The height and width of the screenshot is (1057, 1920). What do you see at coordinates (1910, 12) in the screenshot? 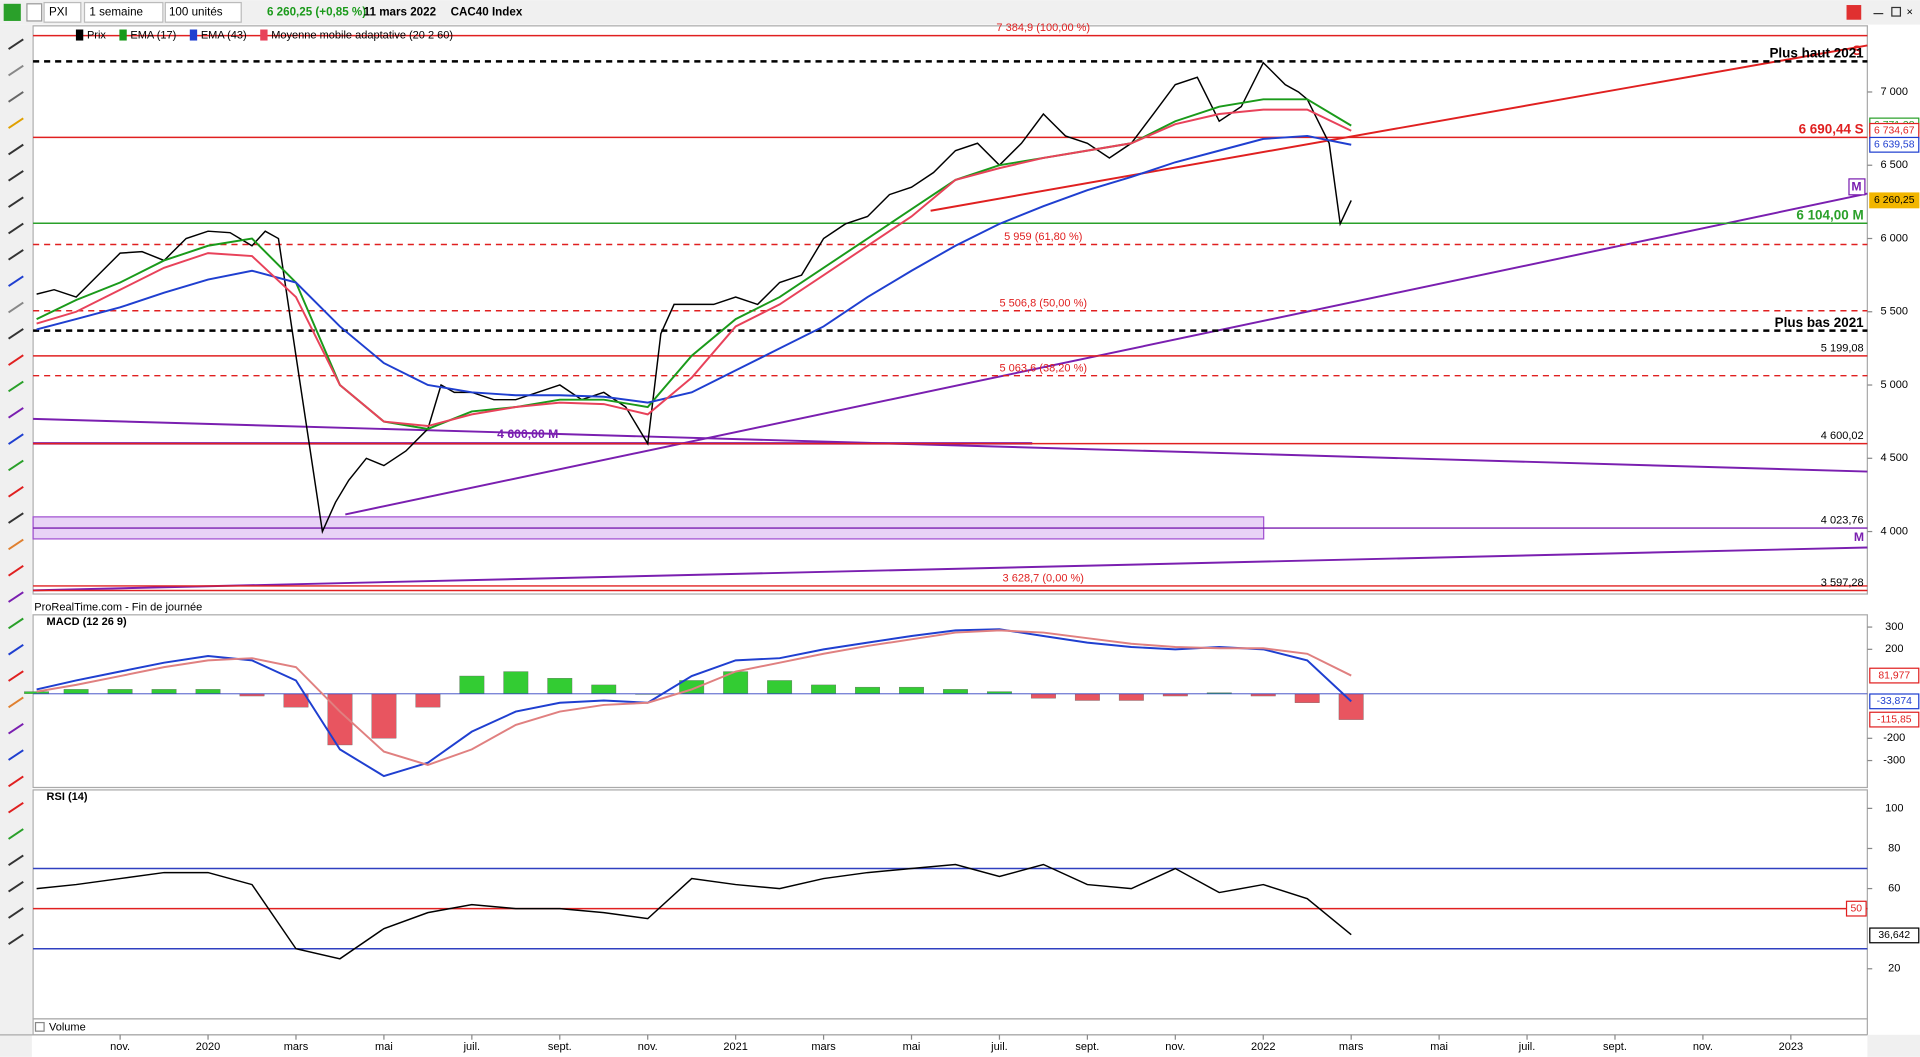
I see `close: ×` at bounding box center [1910, 12].